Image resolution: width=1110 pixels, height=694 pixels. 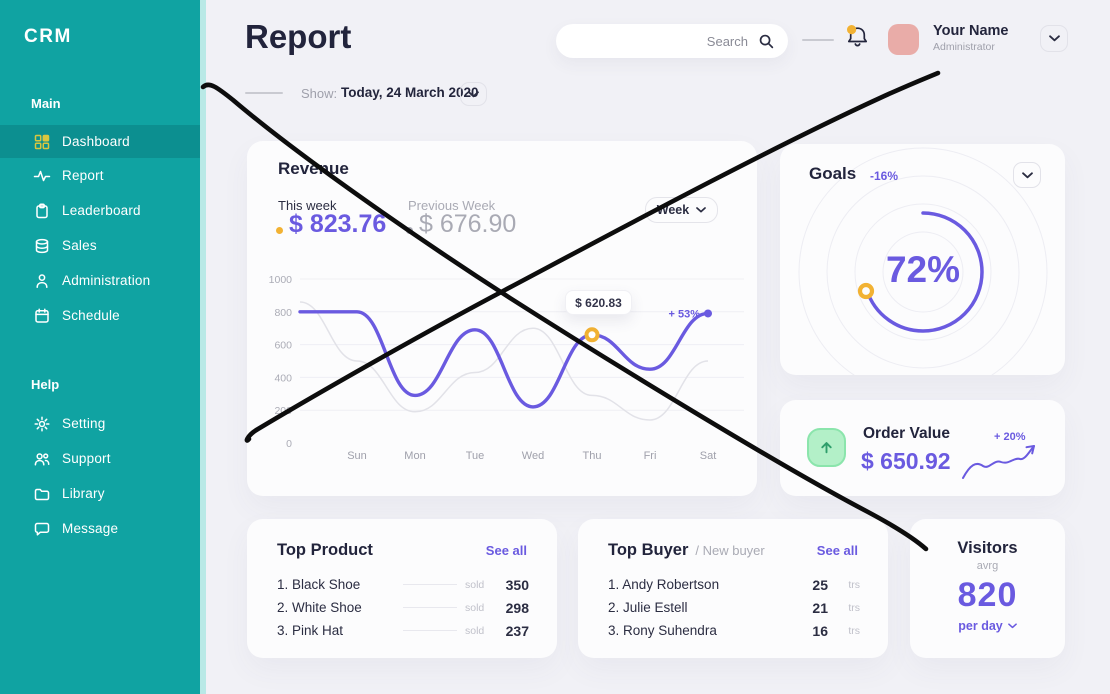 What do you see at coordinates (837, 550) in the screenshot?
I see `top-buyer-see-all-link: See all` at bounding box center [837, 550].